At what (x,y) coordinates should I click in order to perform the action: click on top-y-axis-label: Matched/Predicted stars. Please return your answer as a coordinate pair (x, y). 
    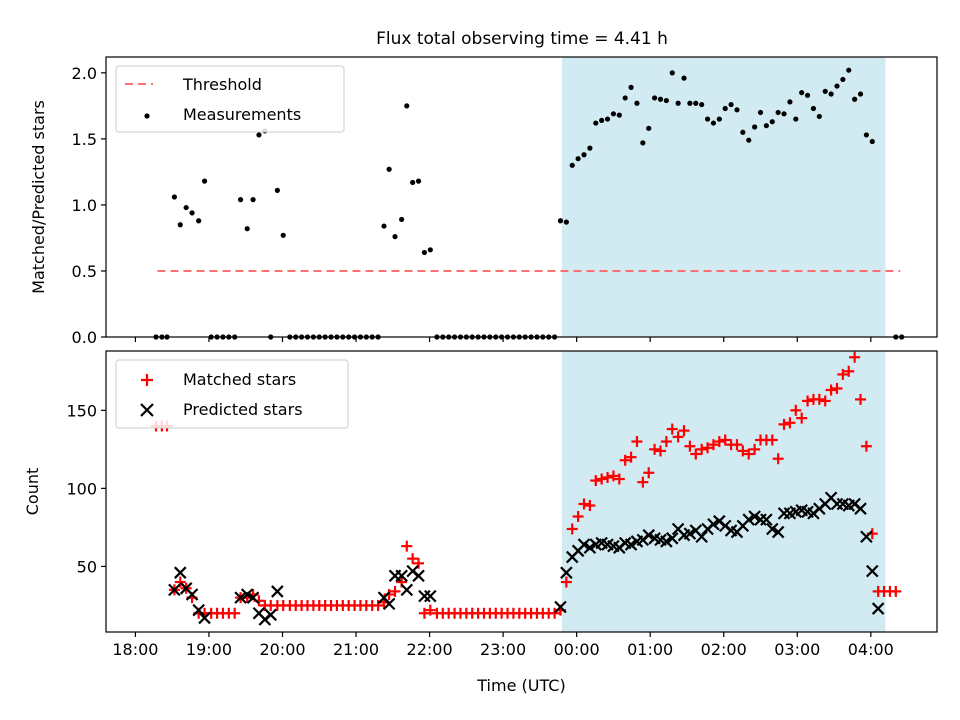
    Looking at the image, I should click on (38, 197).